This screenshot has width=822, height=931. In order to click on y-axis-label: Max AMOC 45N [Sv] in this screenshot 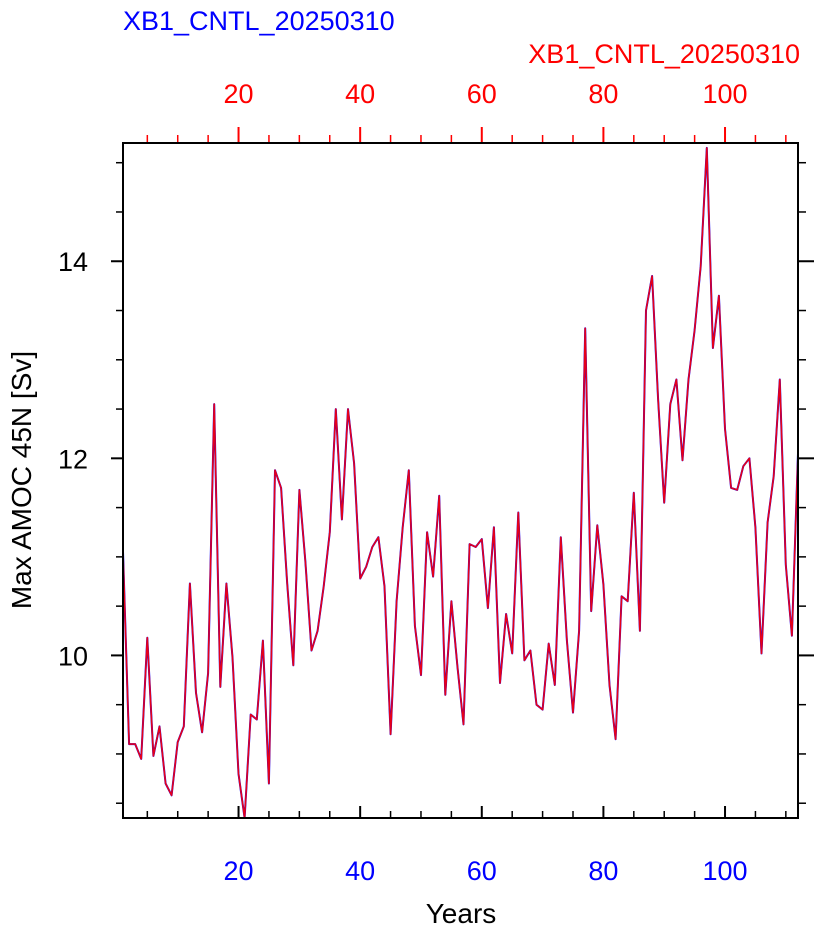, I will do `click(21, 480)`.